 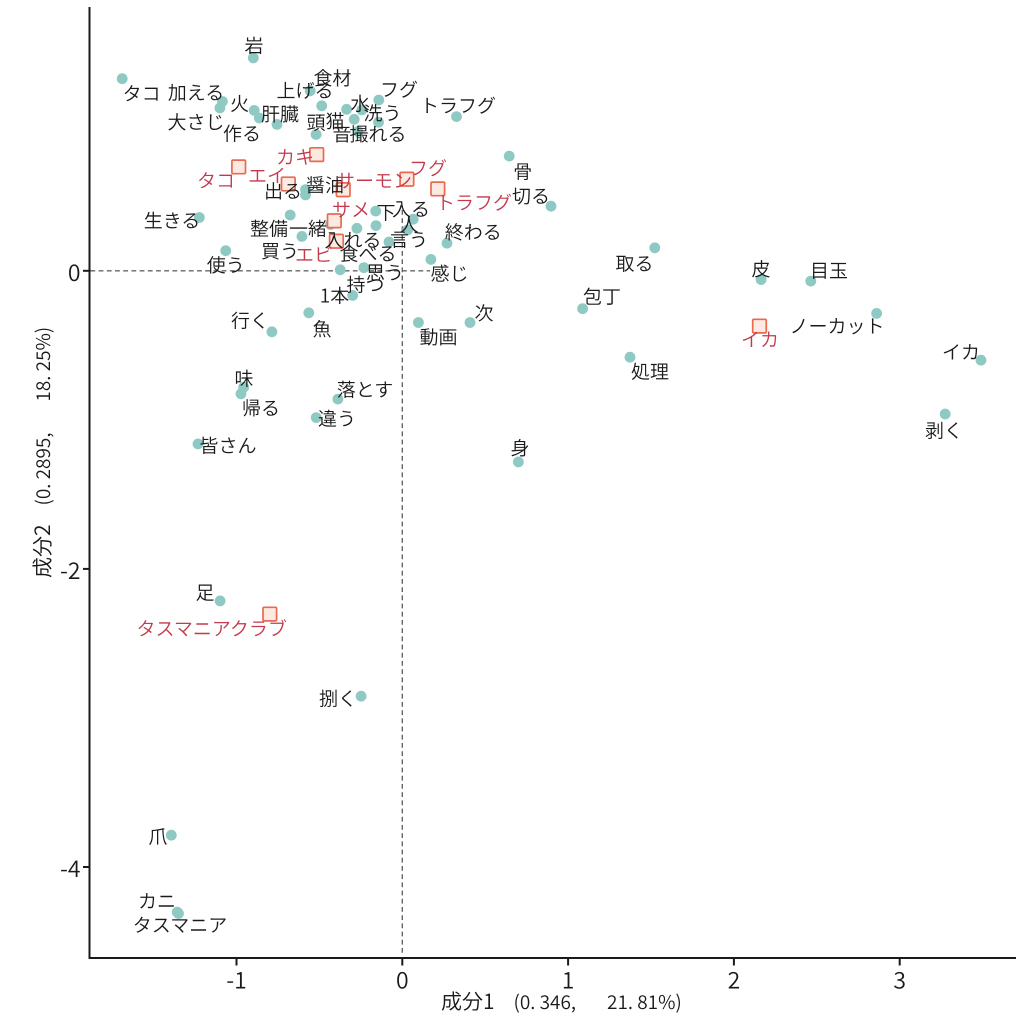 What do you see at coordinates (250, 320) in the screenshot?
I see `term-label: 行く` at bounding box center [250, 320].